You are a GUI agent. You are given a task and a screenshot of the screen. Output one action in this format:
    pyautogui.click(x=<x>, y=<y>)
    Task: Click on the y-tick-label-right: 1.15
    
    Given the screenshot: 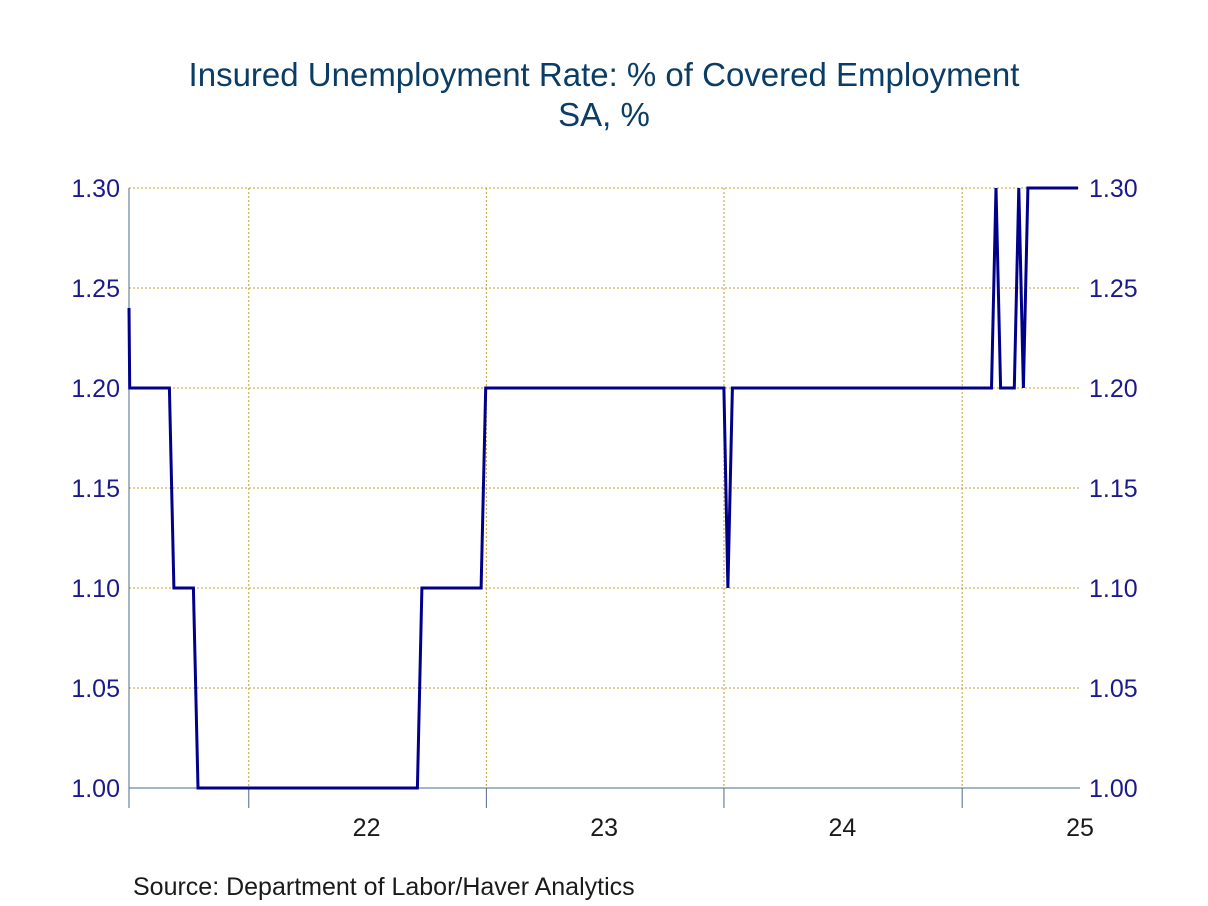 What is the action you would take?
    pyautogui.click(x=1113, y=489)
    